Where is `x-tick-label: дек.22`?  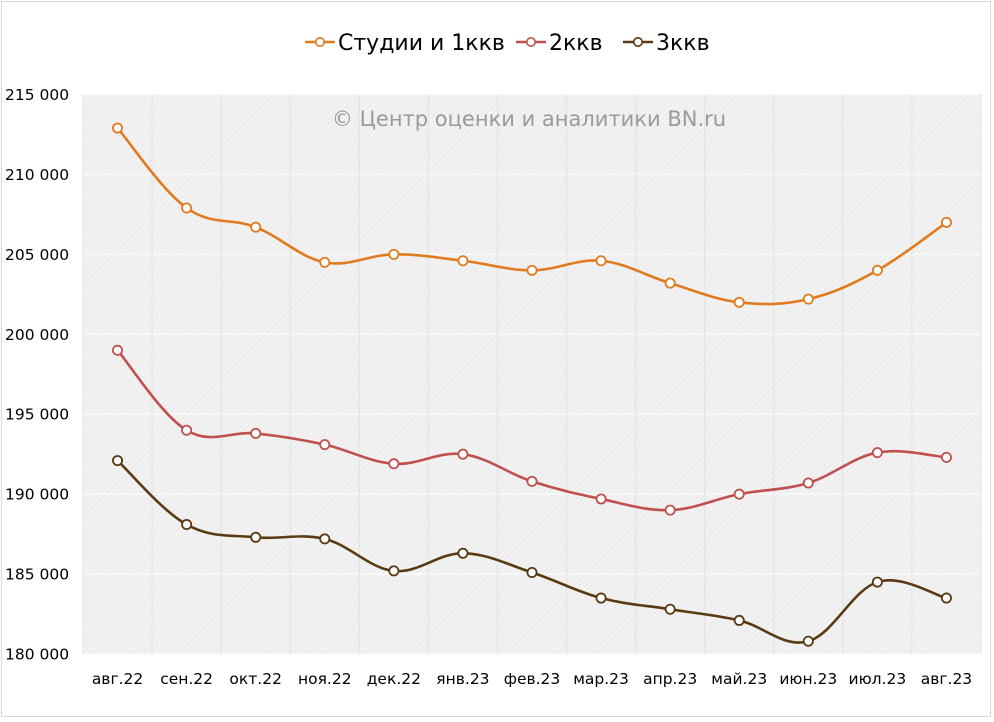 x-tick-label: дек.22 is located at coordinates (394, 679).